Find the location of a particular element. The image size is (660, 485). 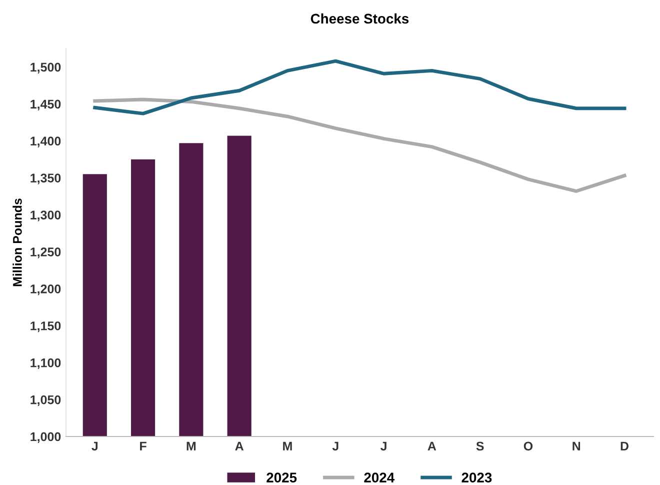

legend-label: 2024 is located at coordinates (379, 477).